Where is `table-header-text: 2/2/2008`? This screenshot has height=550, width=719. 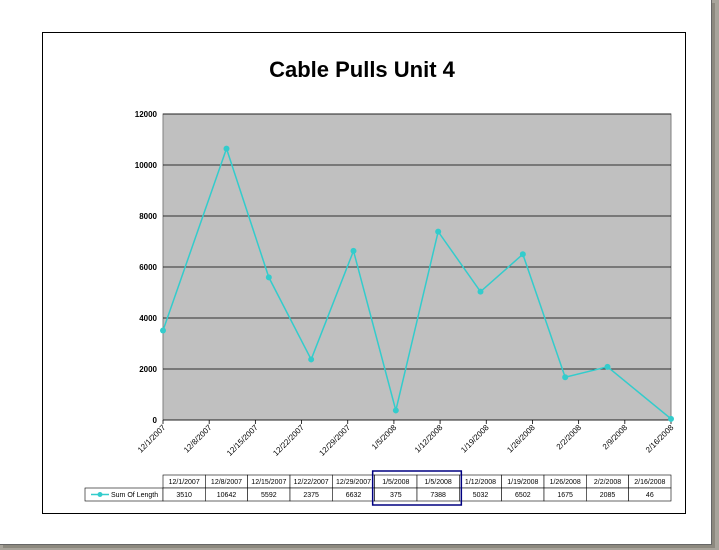 table-header-text: 2/2/2008 is located at coordinates (607, 482).